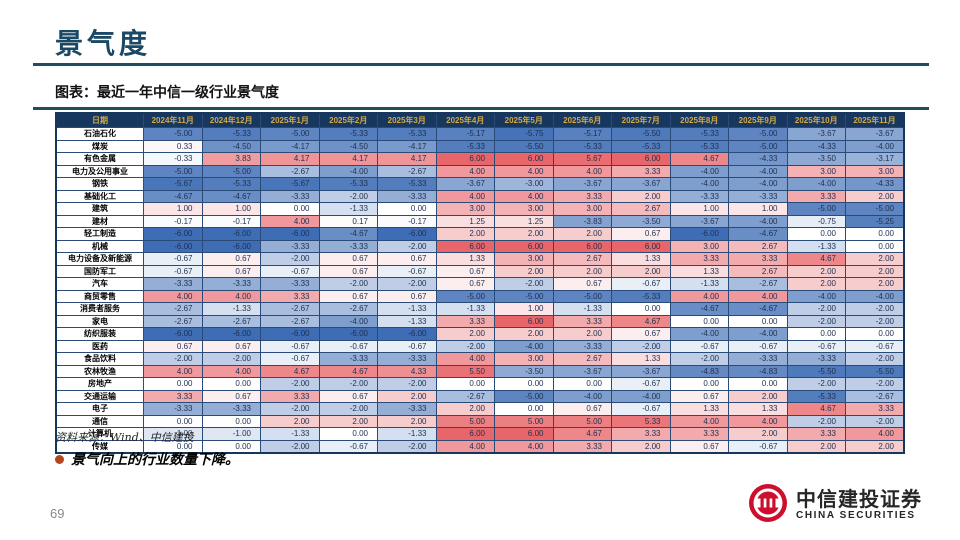  What do you see at coordinates (699, 221) in the screenshot?
I see `heatmap-cell: -3.67` at bounding box center [699, 221].